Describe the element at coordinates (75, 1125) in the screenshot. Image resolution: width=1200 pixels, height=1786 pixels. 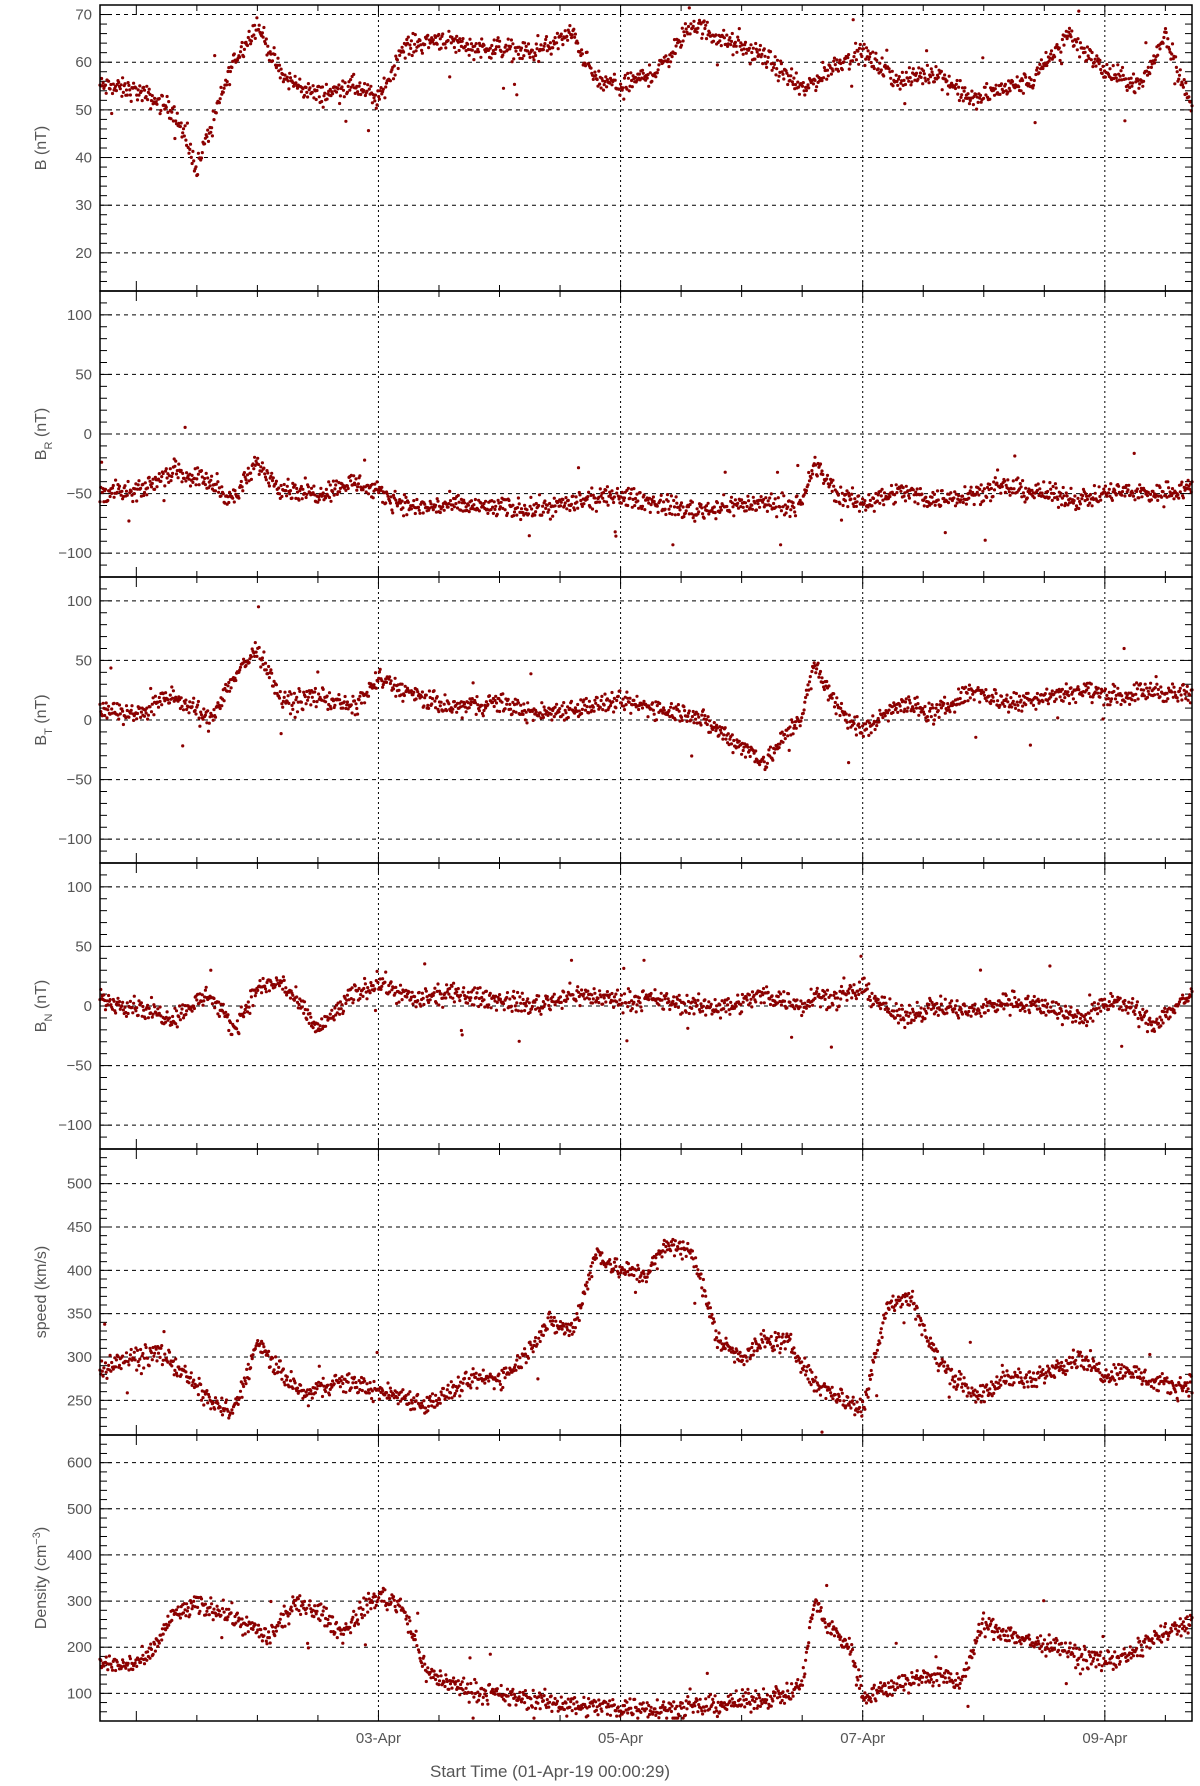
I see `y-tick-label: −100` at that location.